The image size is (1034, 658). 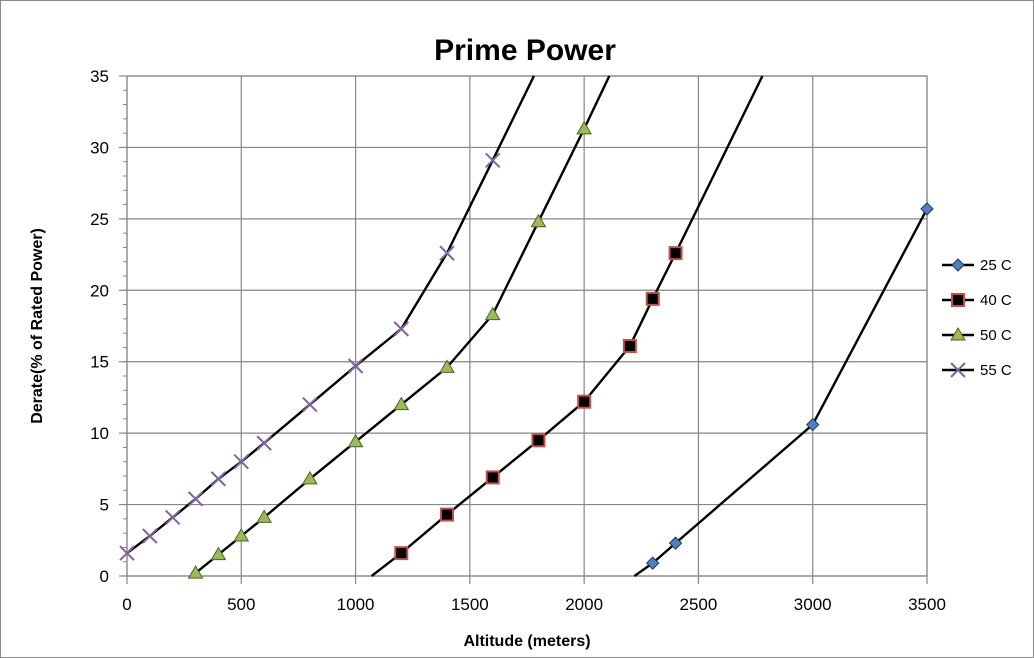 What do you see at coordinates (977, 265) in the screenshot?
I see `legend-item-25c: 25 C` at bounding box center [977, 265].